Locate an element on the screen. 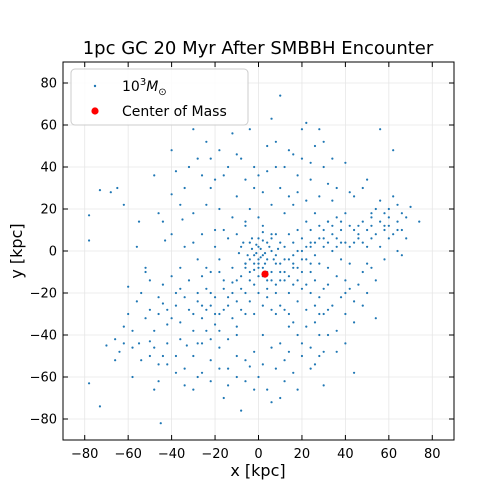 Image resolution: width=504 pixels, height=504 pixels. legend-label-stars-base: 10 is located at coordinates (131, 87).